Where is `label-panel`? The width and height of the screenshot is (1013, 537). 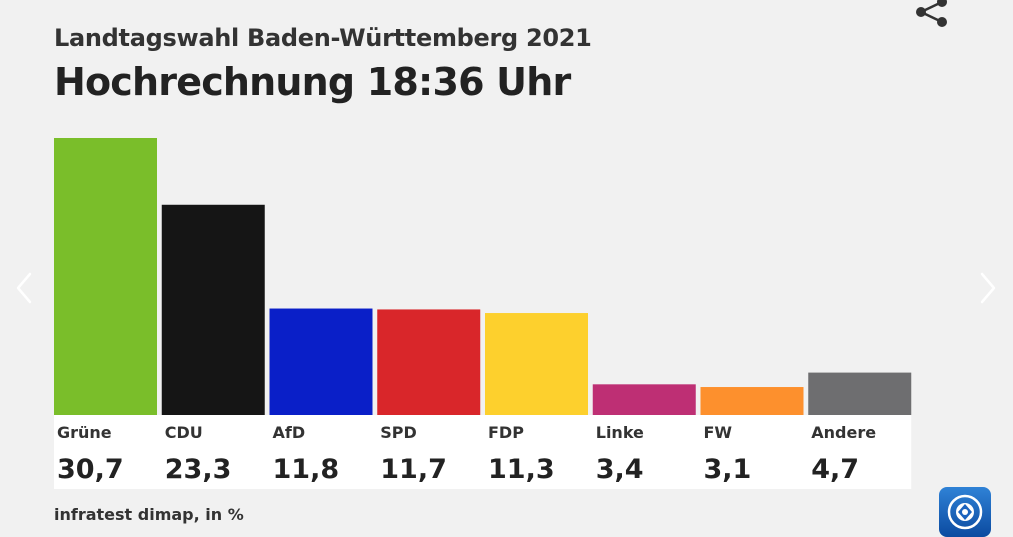
label-panel is located at coordinates (483, 452).